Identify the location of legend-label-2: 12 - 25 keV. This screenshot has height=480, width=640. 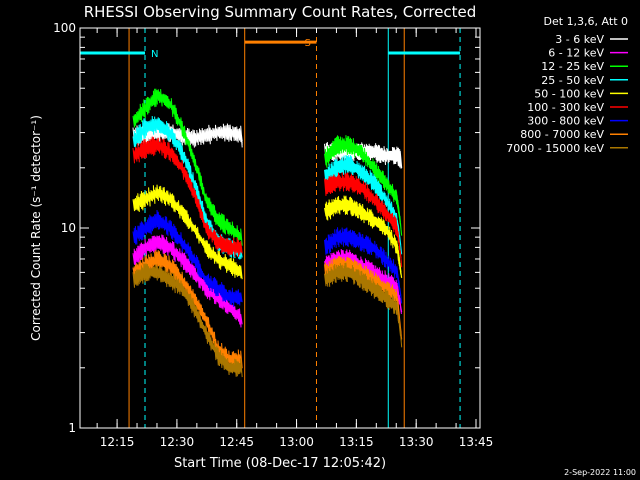
(572, 66).